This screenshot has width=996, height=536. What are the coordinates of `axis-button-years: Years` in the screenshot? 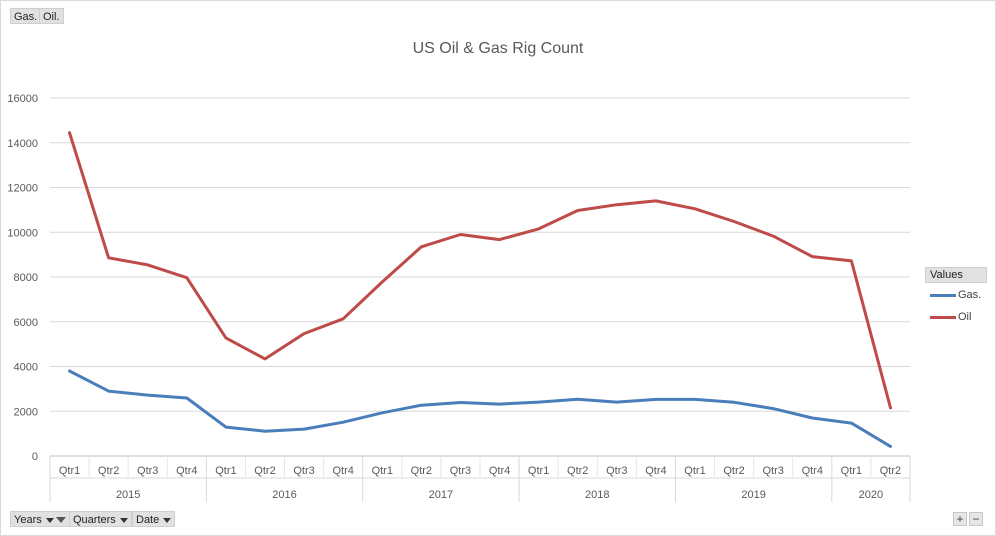 It's located at (40, 519).